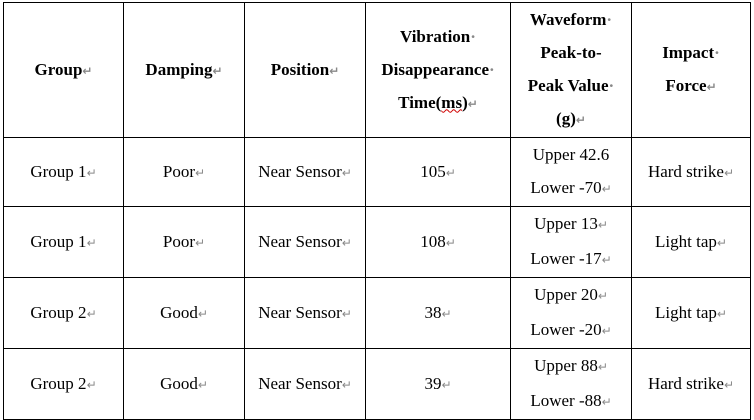  I want to click on cell-time: 105↵, so click(438, 172).